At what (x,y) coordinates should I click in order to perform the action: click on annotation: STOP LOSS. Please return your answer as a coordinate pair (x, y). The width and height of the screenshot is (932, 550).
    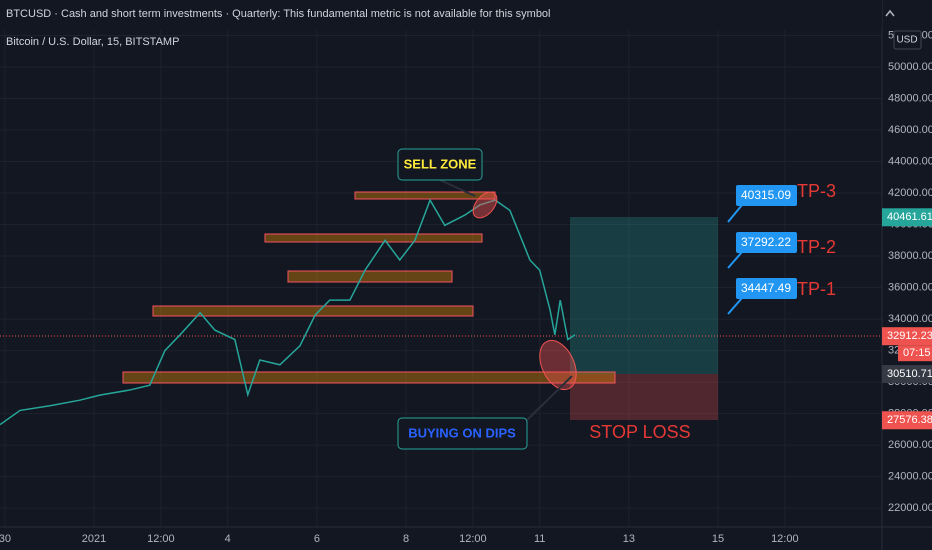
    Looking at the image, I should click on (639, 432).